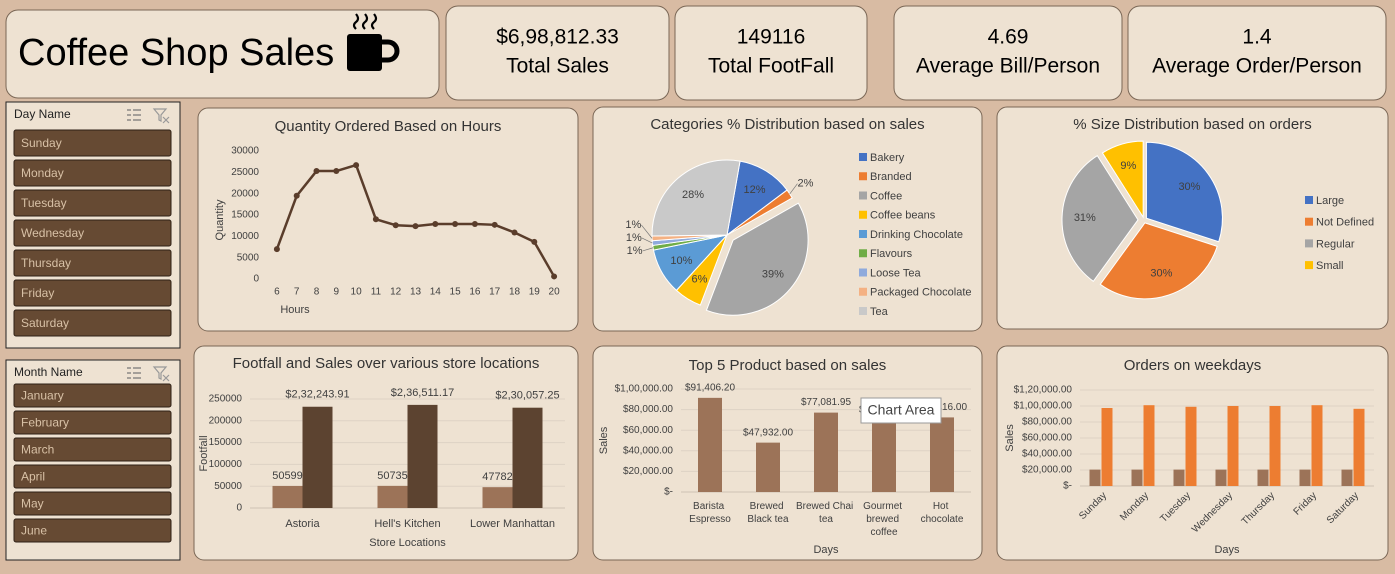 This screenshot has width=1395, height=574. I want to click on x-tick-label: 9, so click(337, 292).